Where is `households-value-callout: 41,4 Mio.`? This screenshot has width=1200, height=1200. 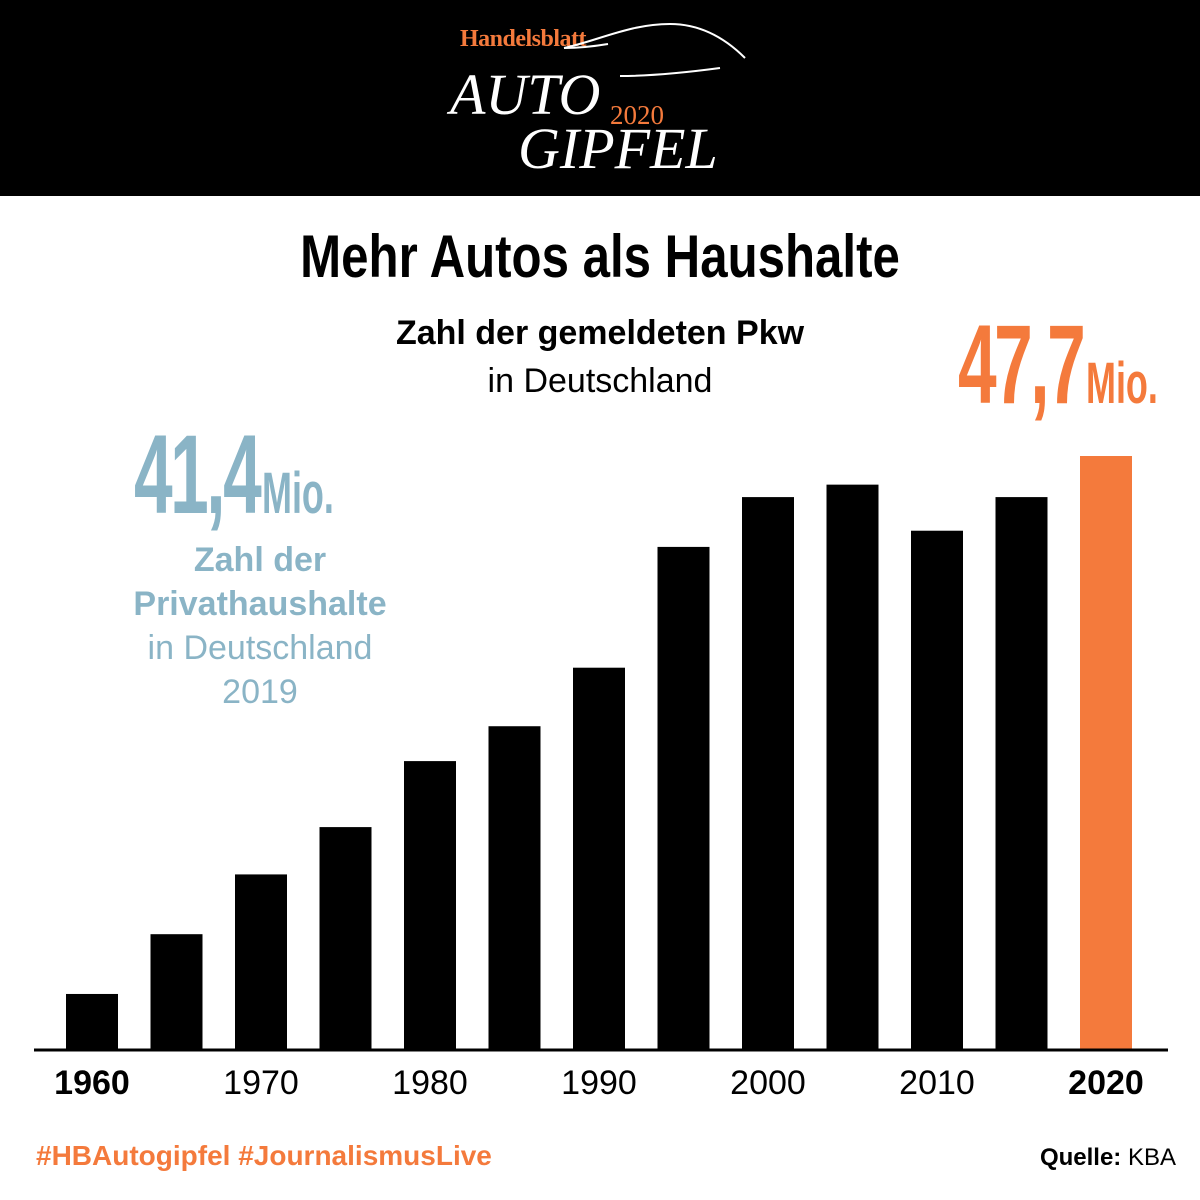 households-value-callout: 41,4 Mio. is located at coordinates (234, 474).